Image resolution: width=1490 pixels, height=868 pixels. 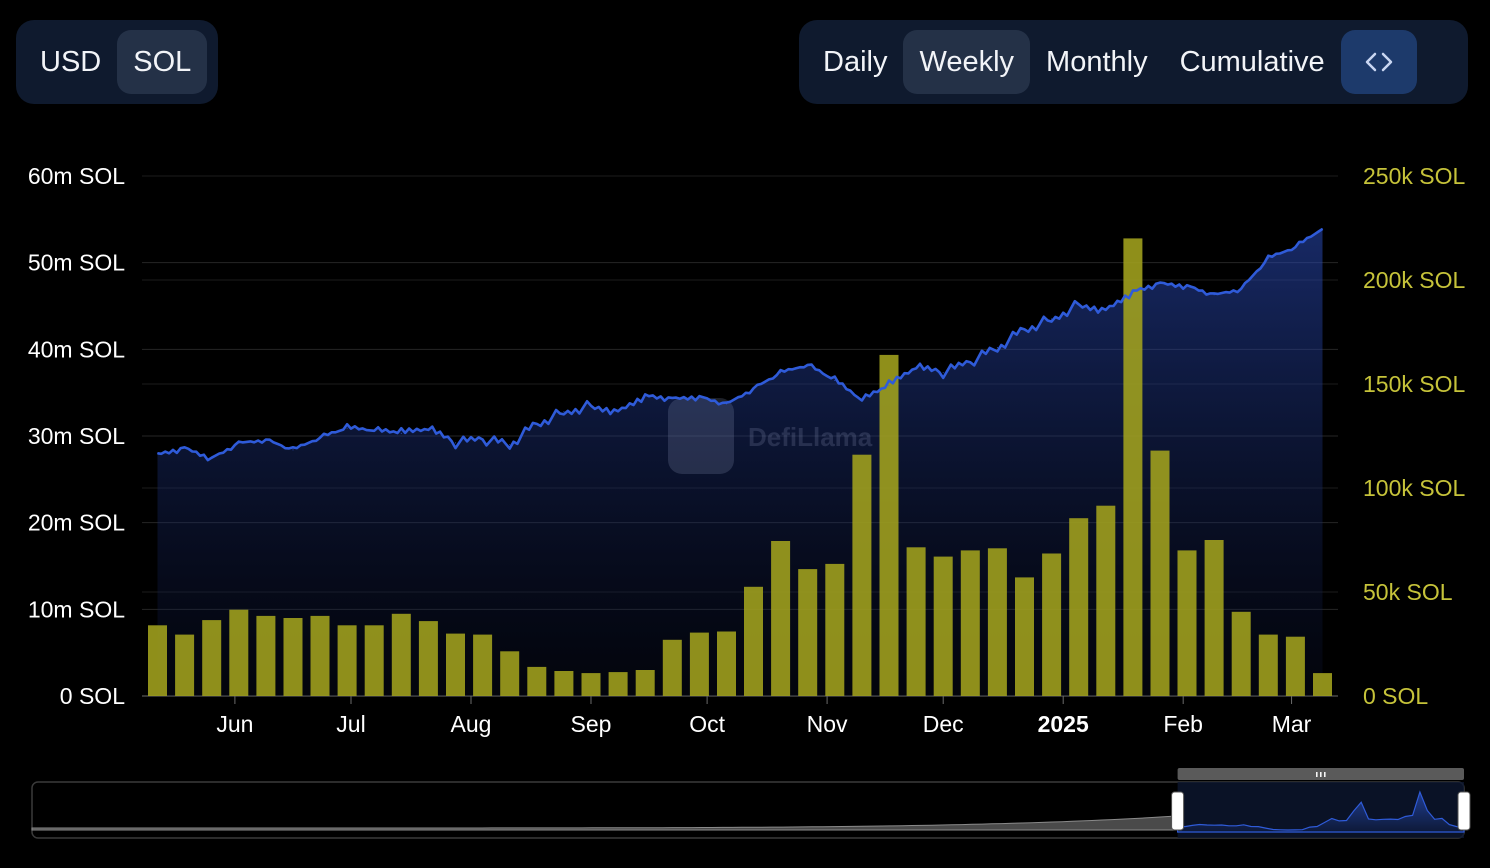 I want to click on watermark-text: DefiLlama, so click(x=810, y=437).